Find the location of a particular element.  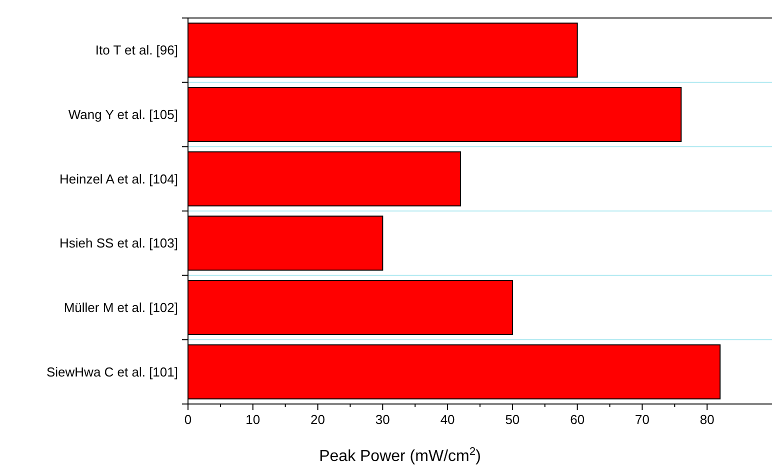

x-tick-label: 60 is located at coordinates (577, 419).